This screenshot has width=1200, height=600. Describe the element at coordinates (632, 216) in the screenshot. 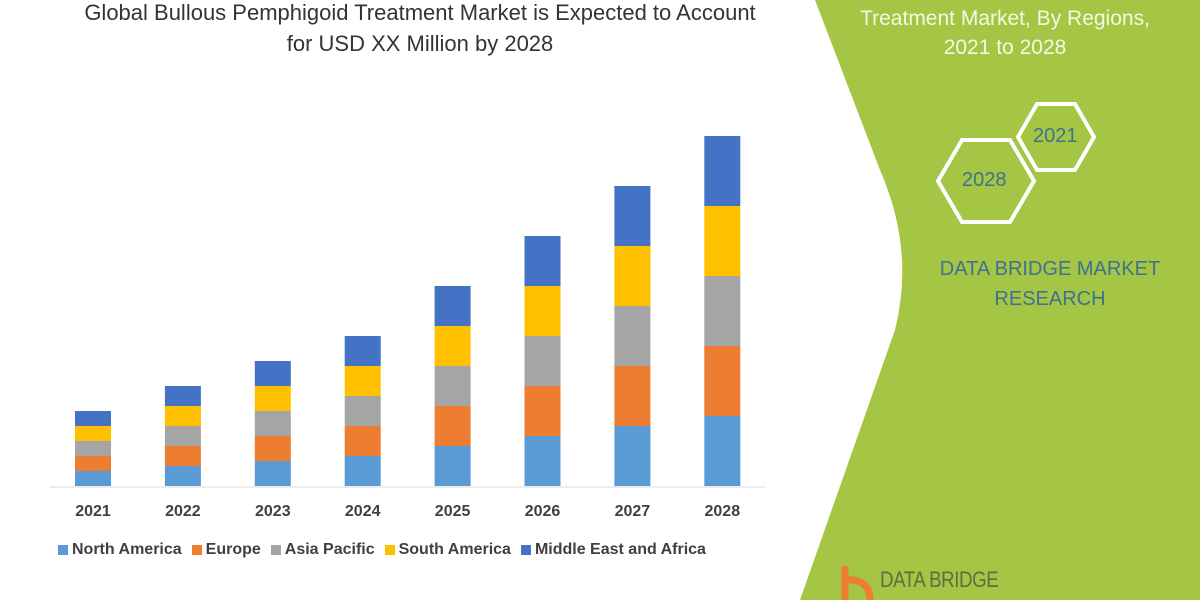

I see `bar-segment-2027-middle-east-and-africa` at that location.